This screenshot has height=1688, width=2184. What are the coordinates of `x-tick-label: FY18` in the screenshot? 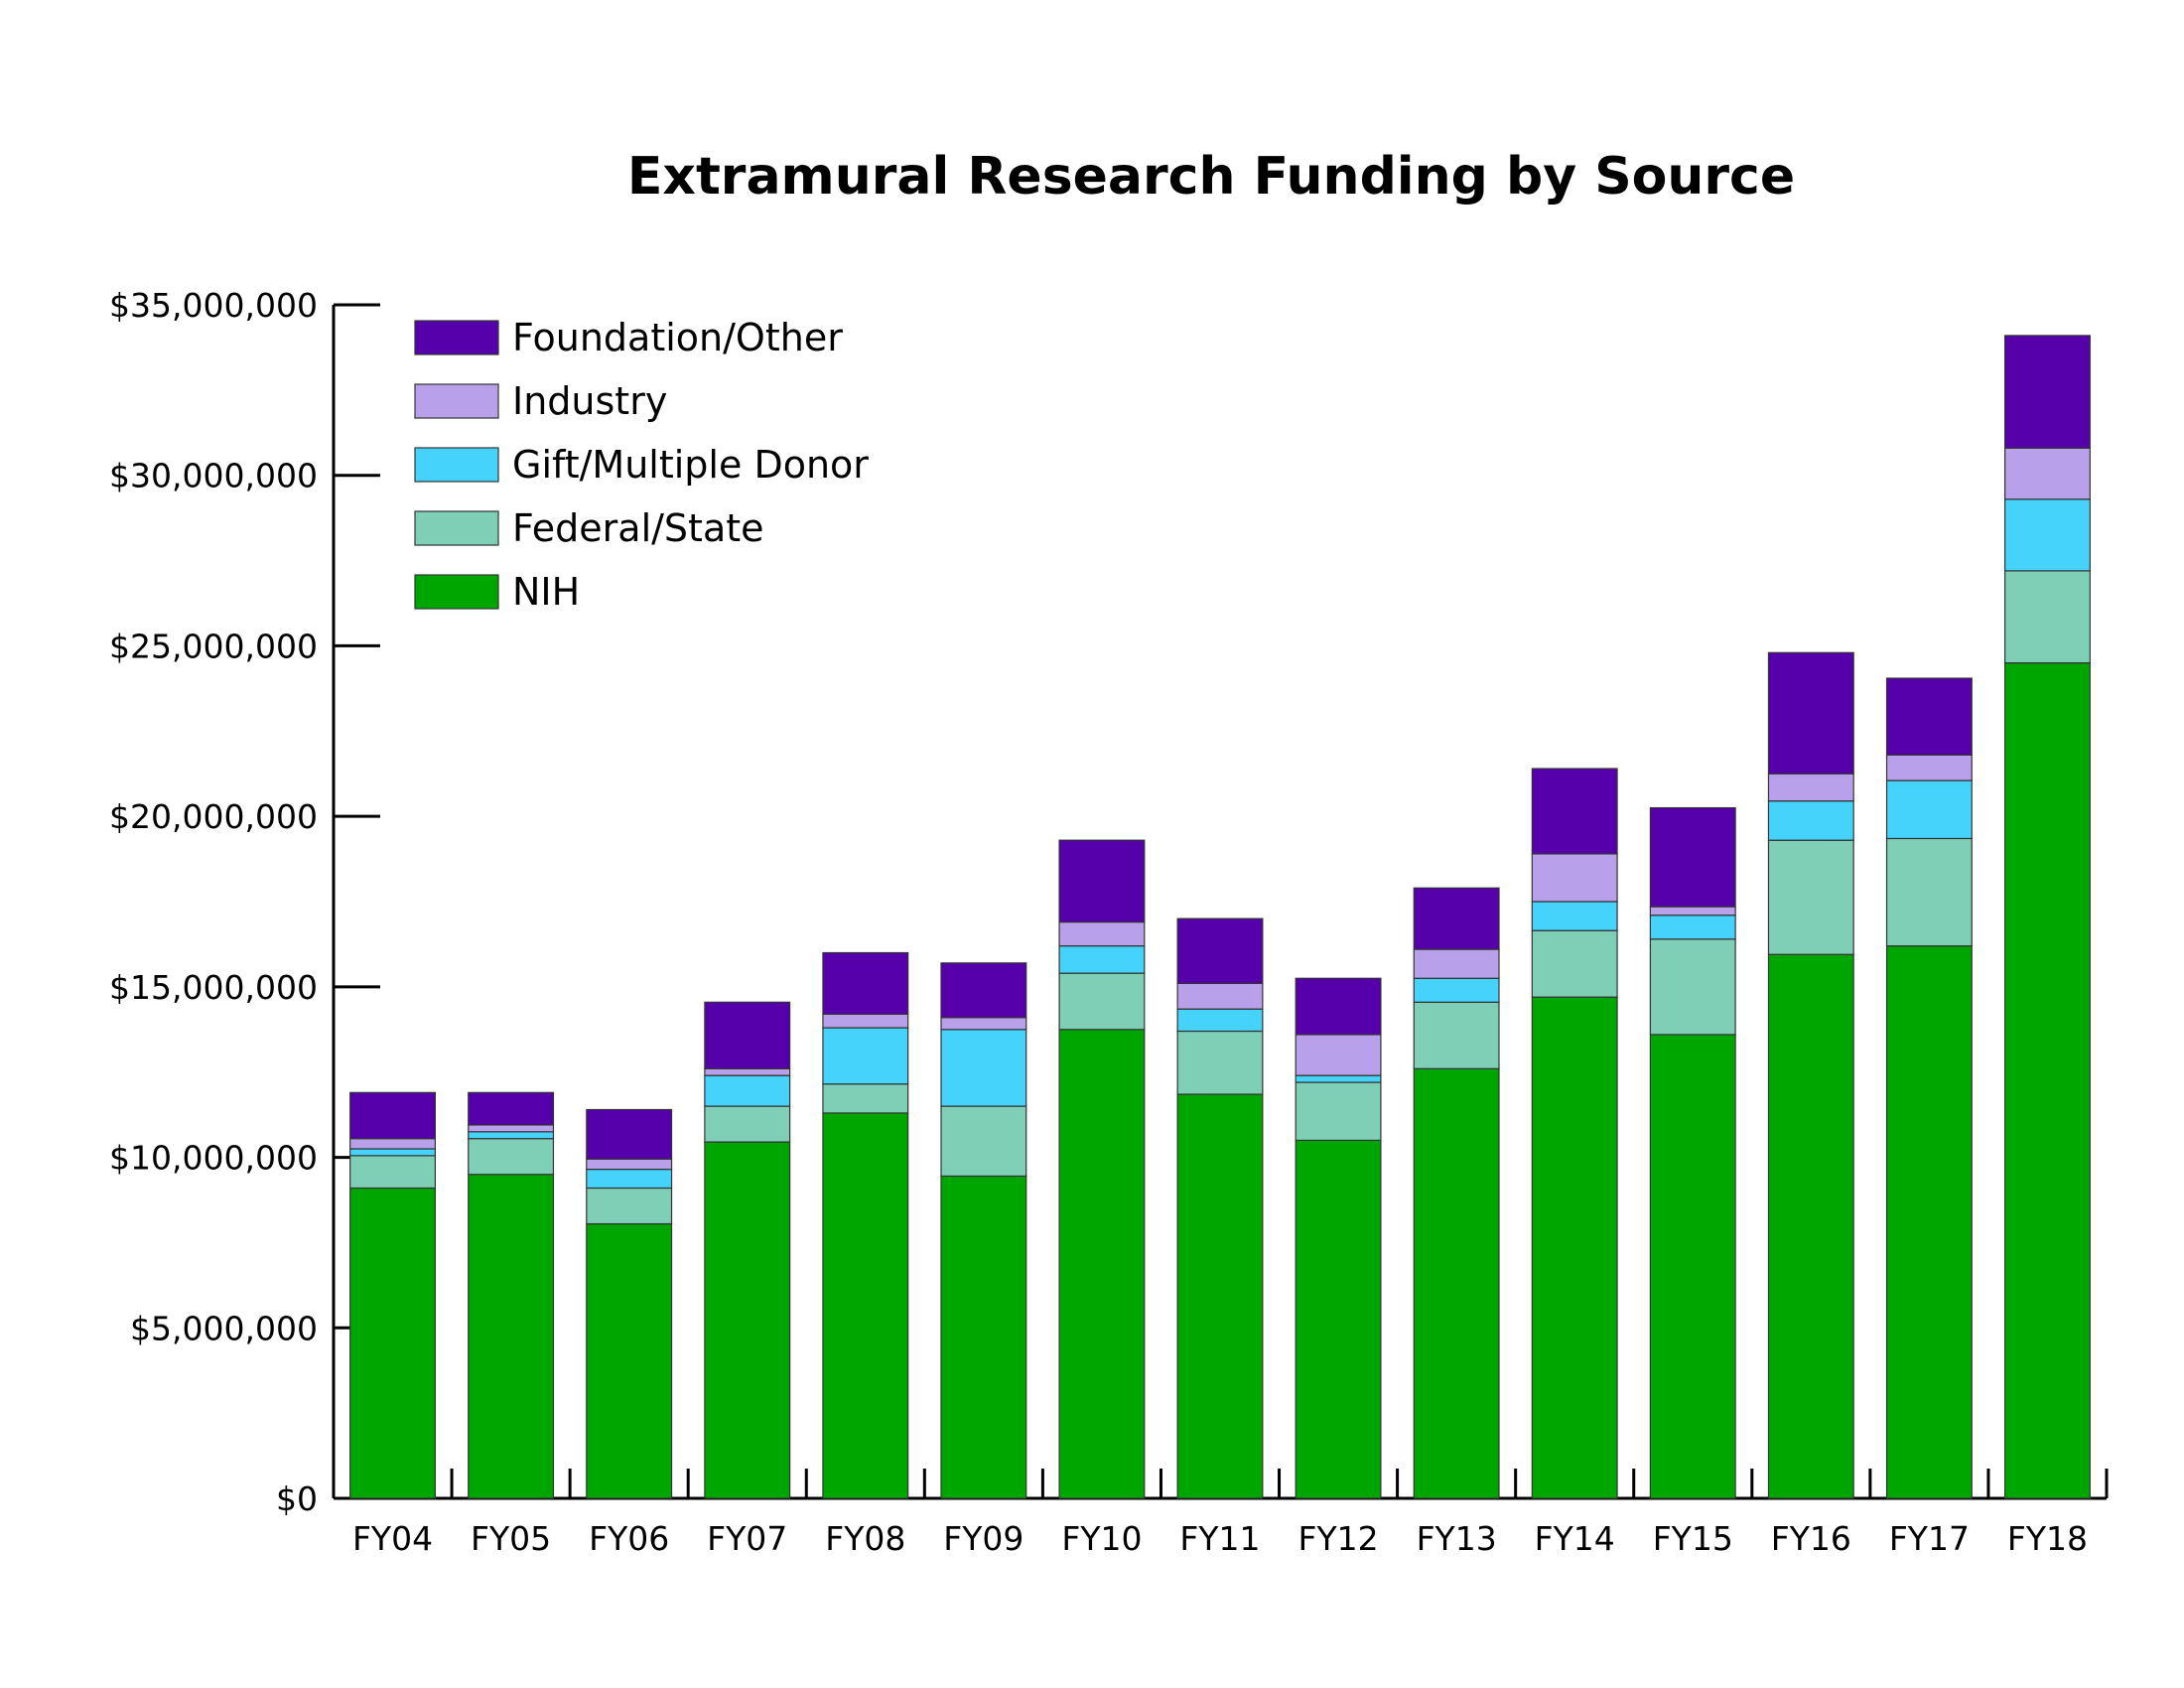 It's located at (2047, 1538).